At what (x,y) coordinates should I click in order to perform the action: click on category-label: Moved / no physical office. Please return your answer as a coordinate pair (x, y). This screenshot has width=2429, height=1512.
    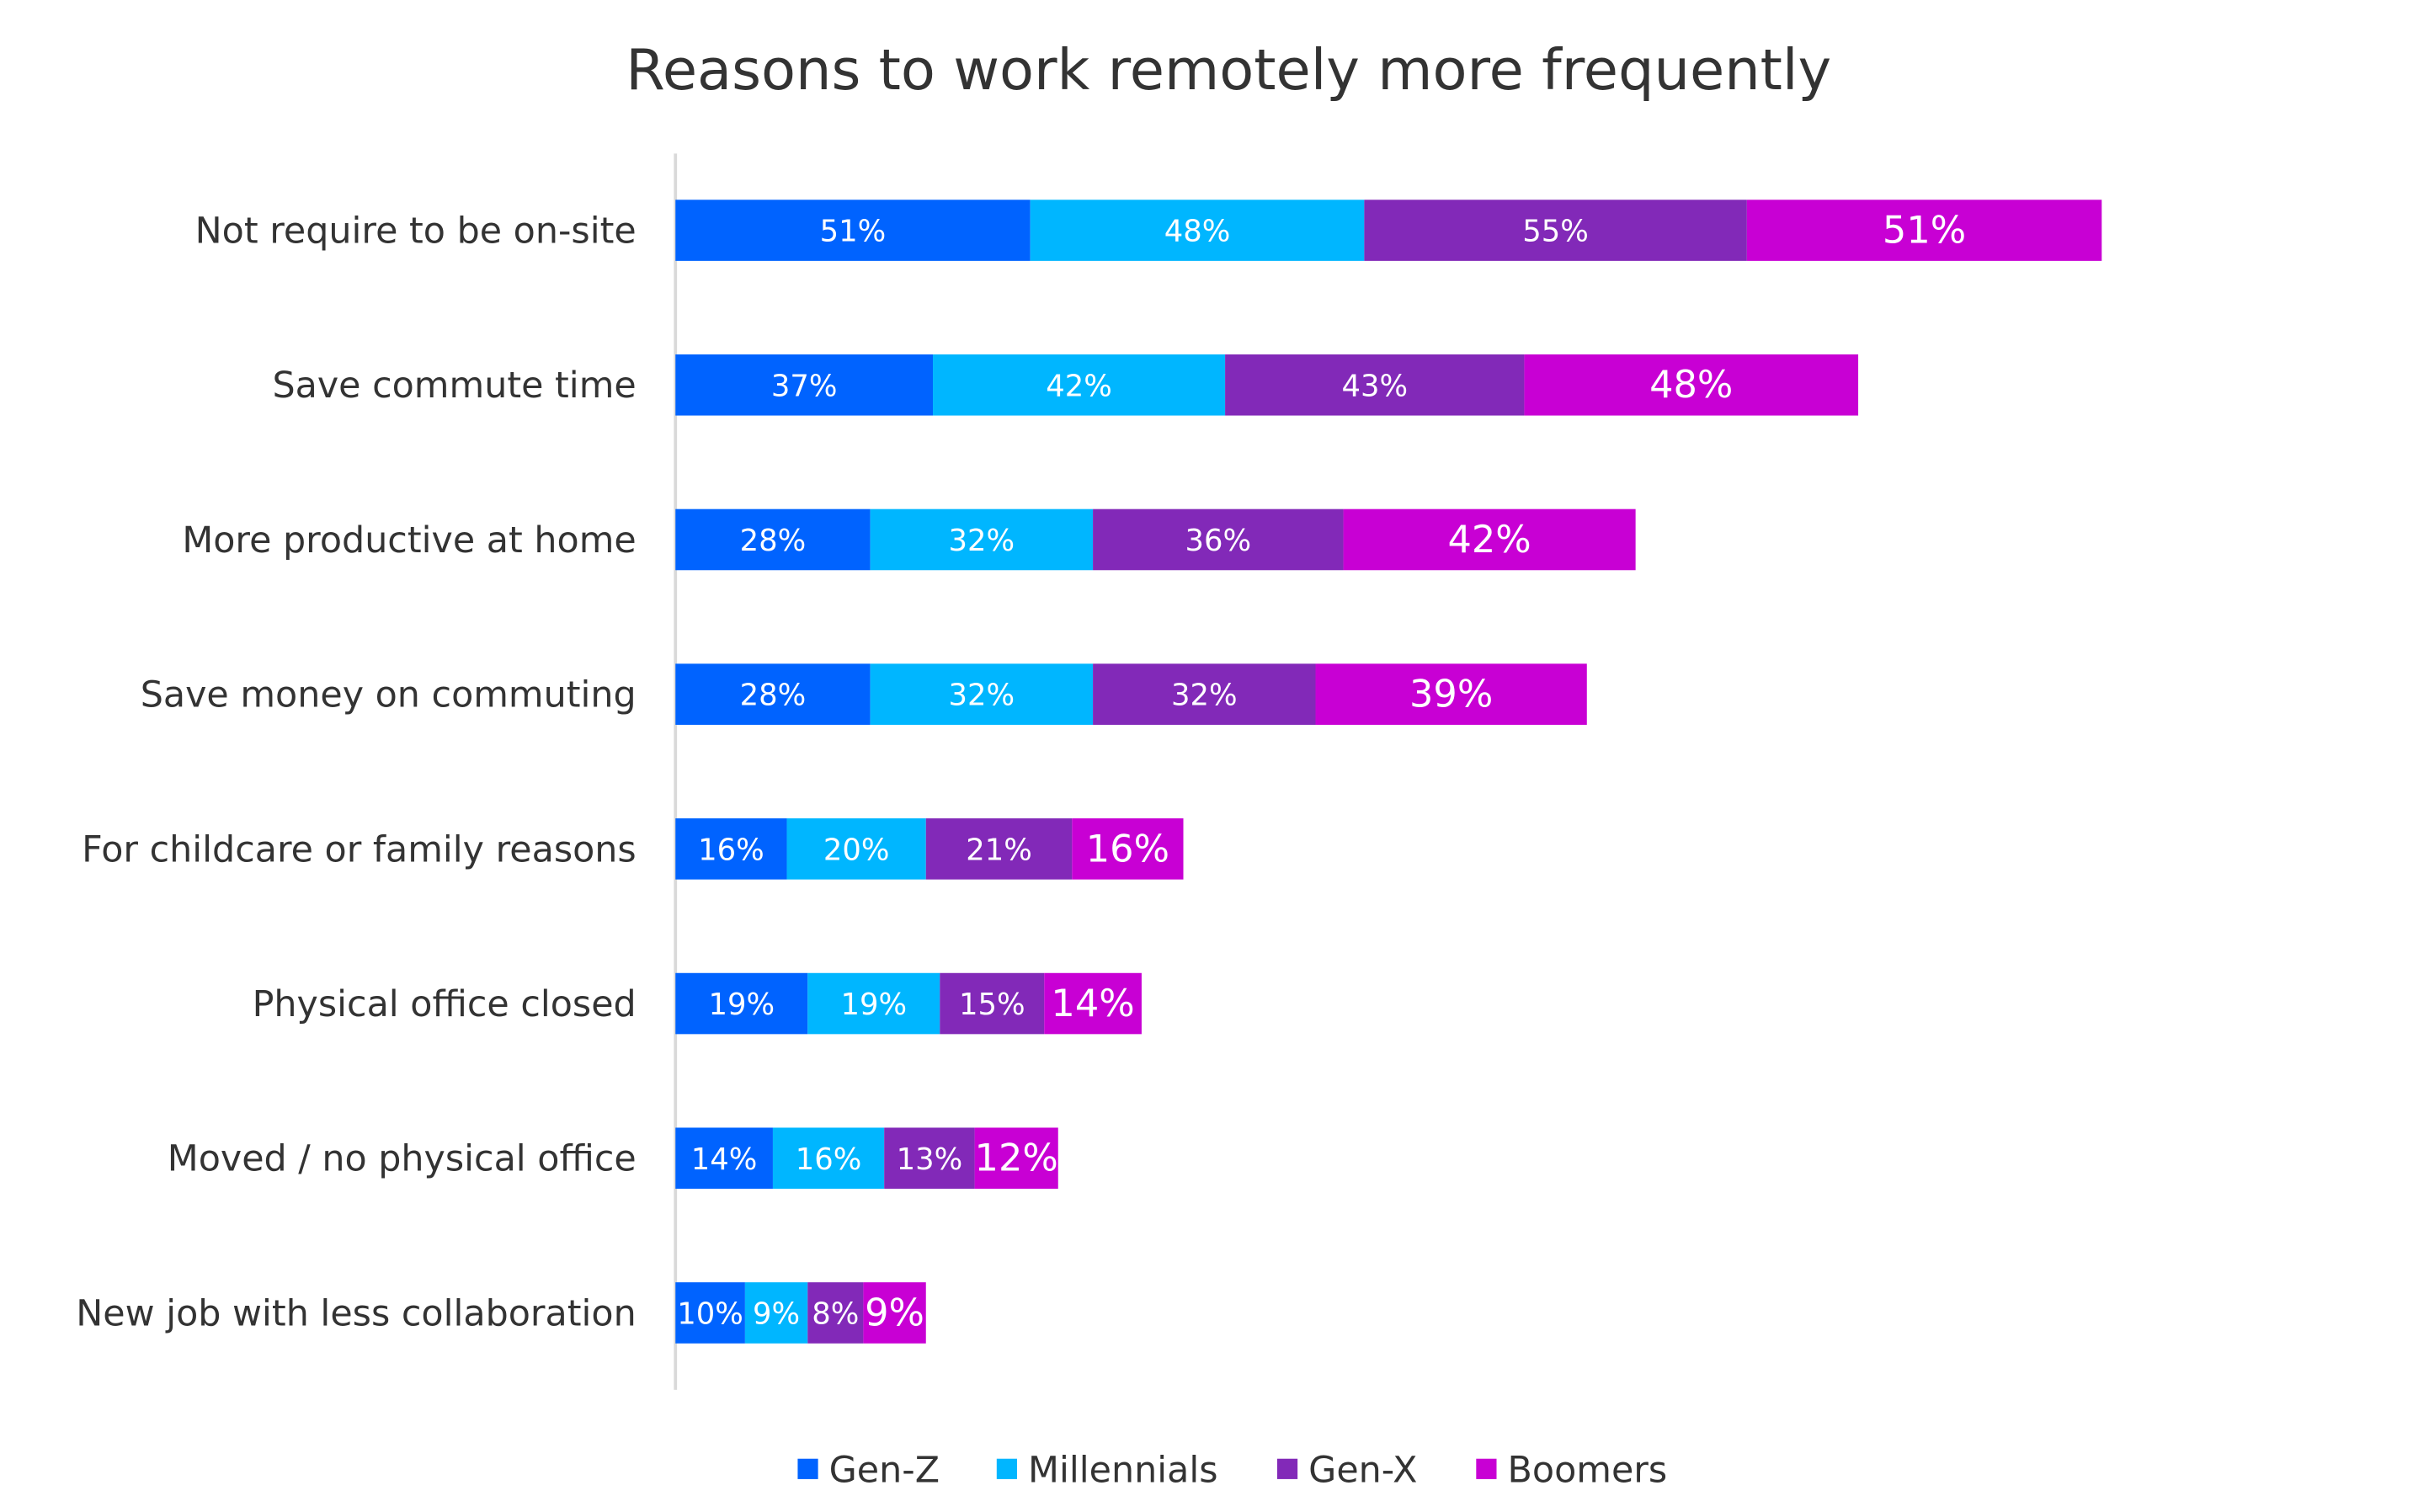
    Looking at the image, I should click on (402, 1159).